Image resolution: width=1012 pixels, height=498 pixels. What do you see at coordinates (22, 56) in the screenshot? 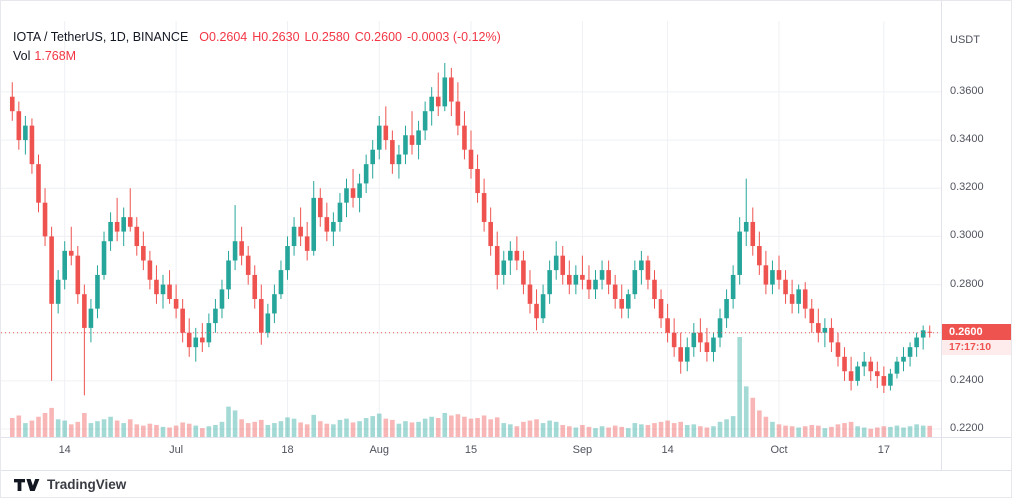
I see `volume-label: Vol` at bounding box center [22, 56].